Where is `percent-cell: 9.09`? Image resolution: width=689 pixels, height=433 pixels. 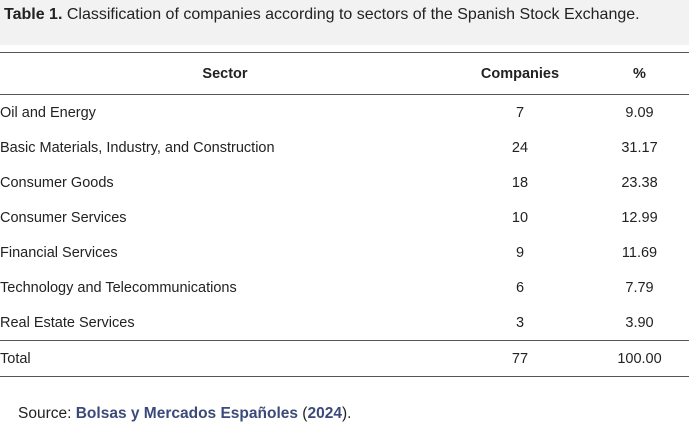 percent-cell: 9.09 is located at coordinates (639, 112).